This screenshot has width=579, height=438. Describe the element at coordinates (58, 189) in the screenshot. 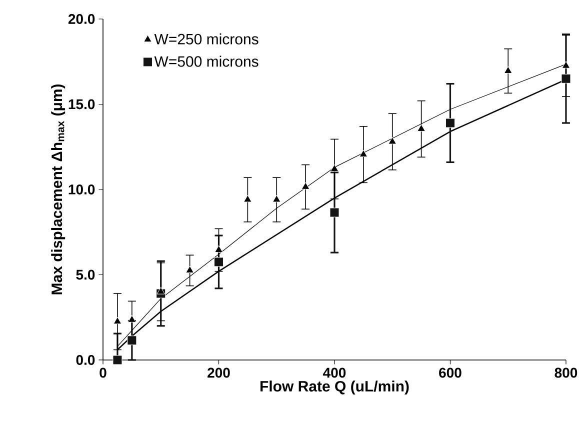

I see `y-axis-title: Max displacement Δh$_{max}$ (μm)` at that location.